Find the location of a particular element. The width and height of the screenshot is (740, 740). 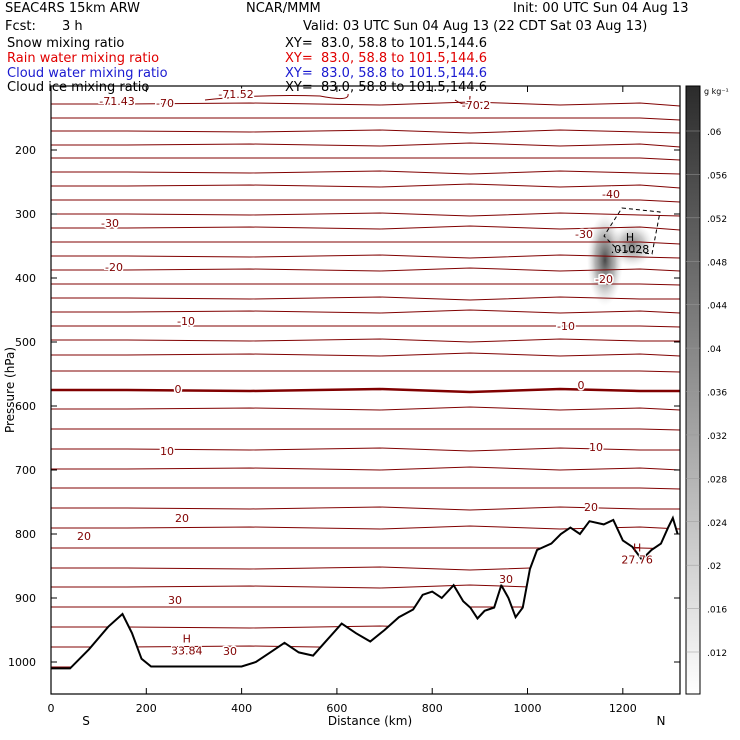

y-tick-label: 700 is located at coordinates (25, 470).